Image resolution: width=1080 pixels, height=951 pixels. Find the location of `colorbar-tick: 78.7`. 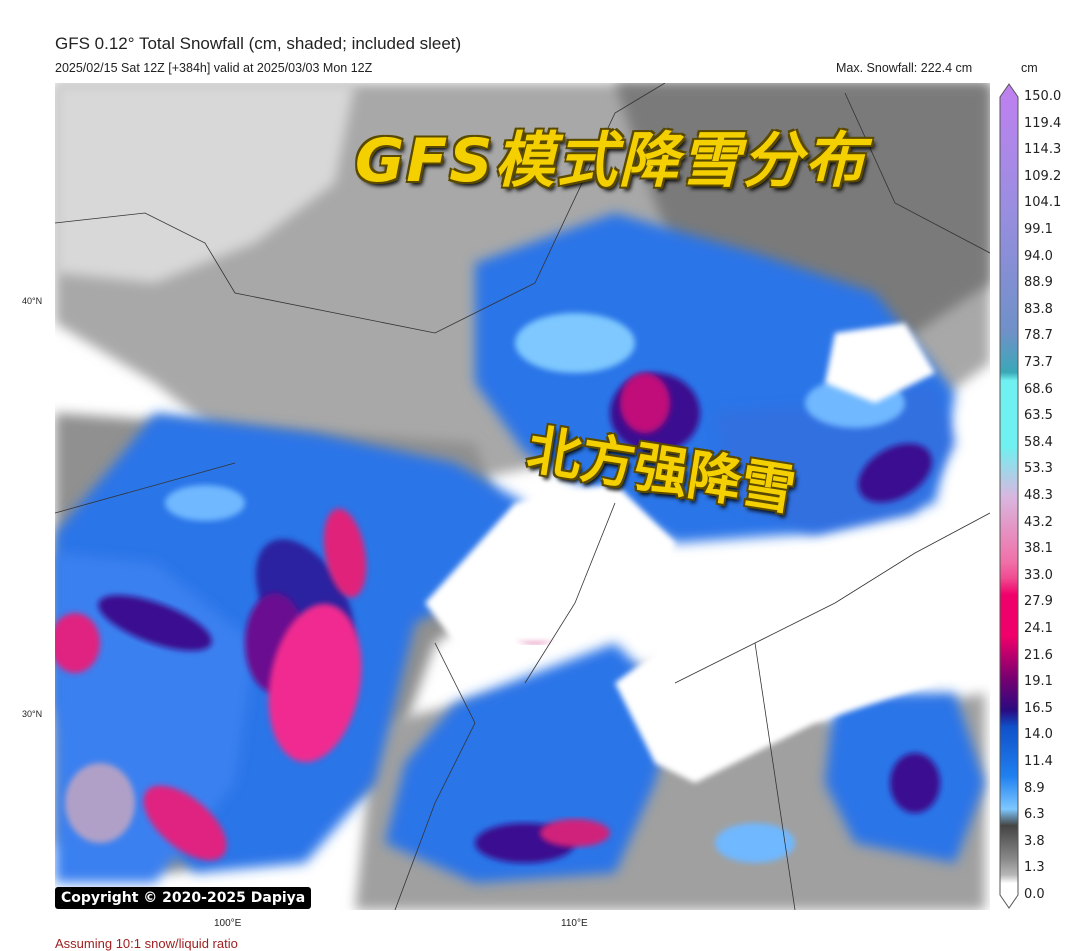

colorbar-tick: 78.7 is located at coordinates (1038, 336).